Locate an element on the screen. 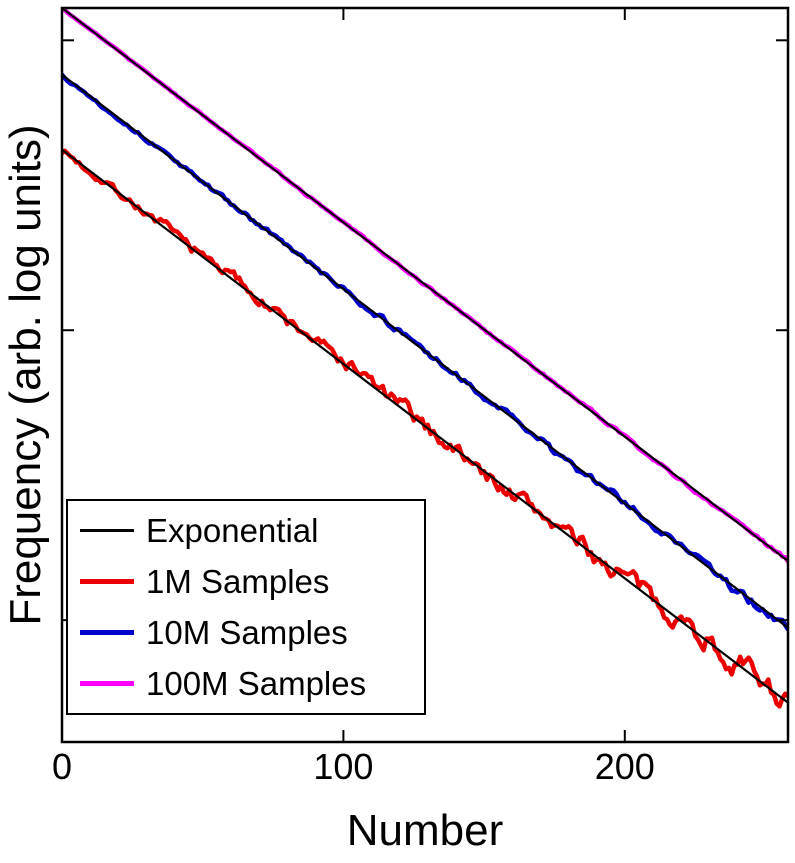 This screenshot has height=863, width=795. legend-line-sample-10m is located at coordinates (107, 632).